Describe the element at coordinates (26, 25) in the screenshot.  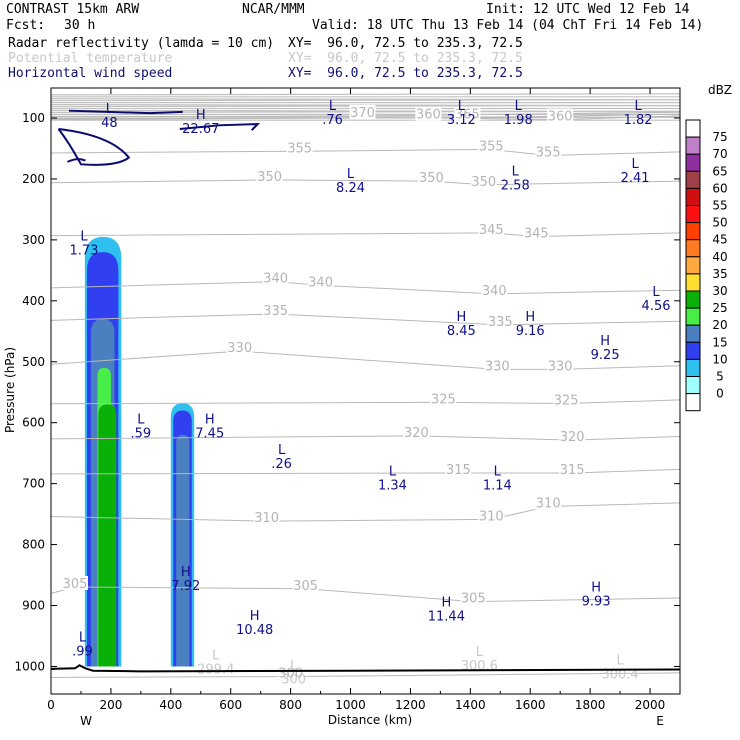
I see `forecast-label: Fcst:` at that location.